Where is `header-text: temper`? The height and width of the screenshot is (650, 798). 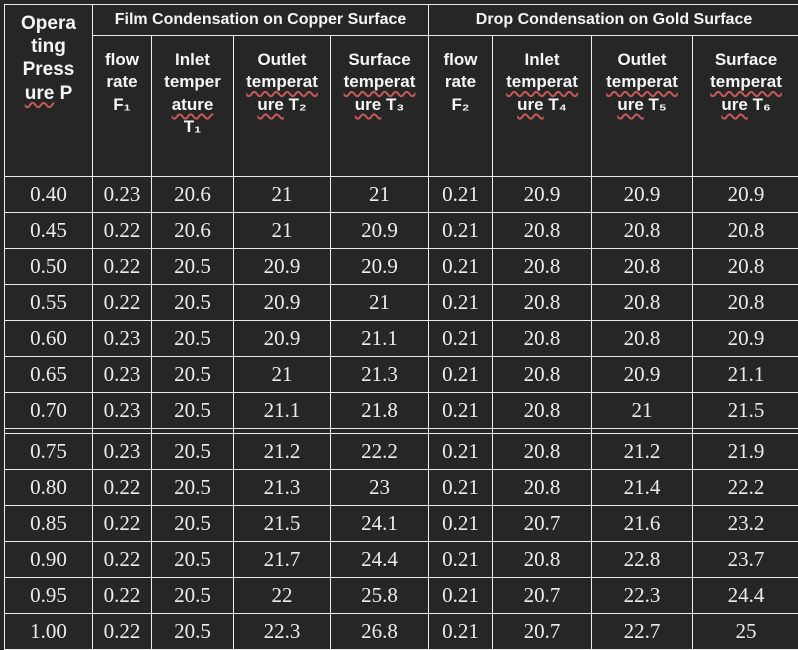 header-text: temper is located at coordinates (192, 81).